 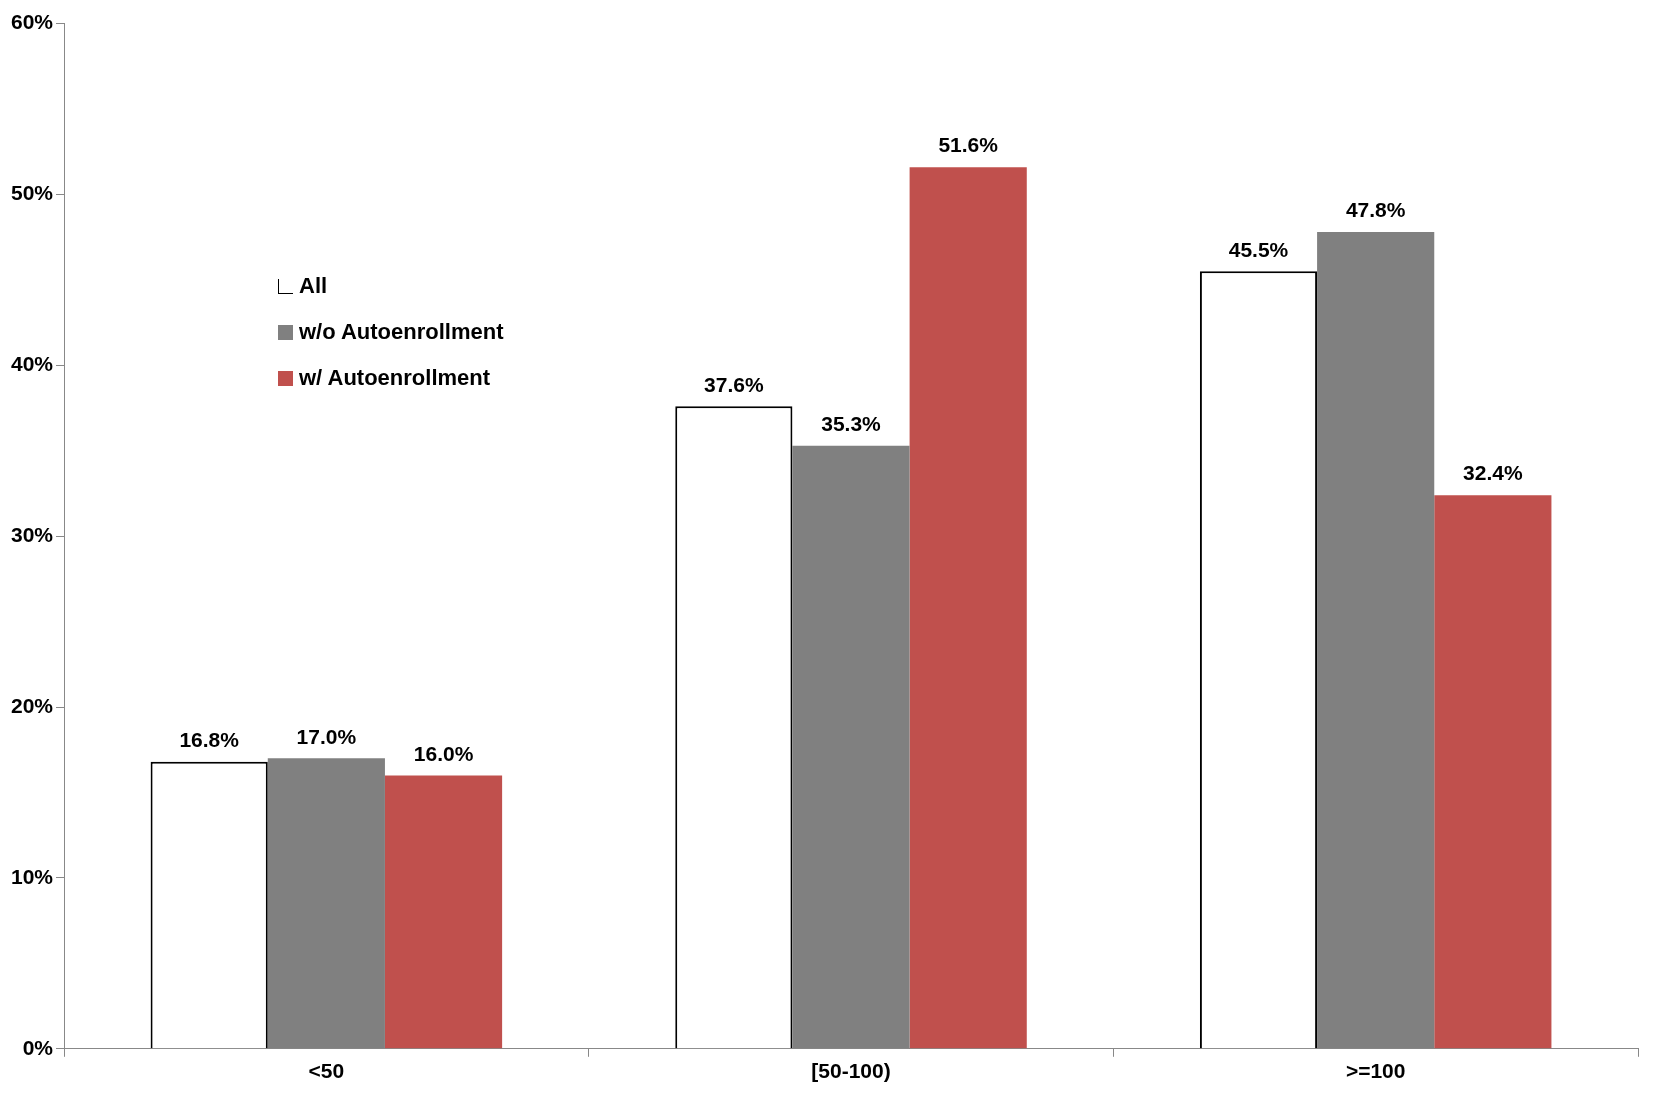 What do you see at coordinates (313, 286) in the screenshot?
I see `legend-label: All` at bounding box center [313, 286].